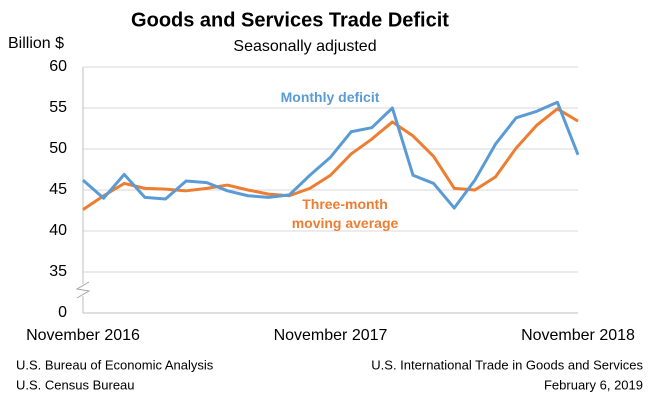 The height and width of the screenshot is (404, 663). What do you see at coordinates (58, 148) in the screenshot?
I see `y-tick-label: 50` at bounding box center [58, 148].